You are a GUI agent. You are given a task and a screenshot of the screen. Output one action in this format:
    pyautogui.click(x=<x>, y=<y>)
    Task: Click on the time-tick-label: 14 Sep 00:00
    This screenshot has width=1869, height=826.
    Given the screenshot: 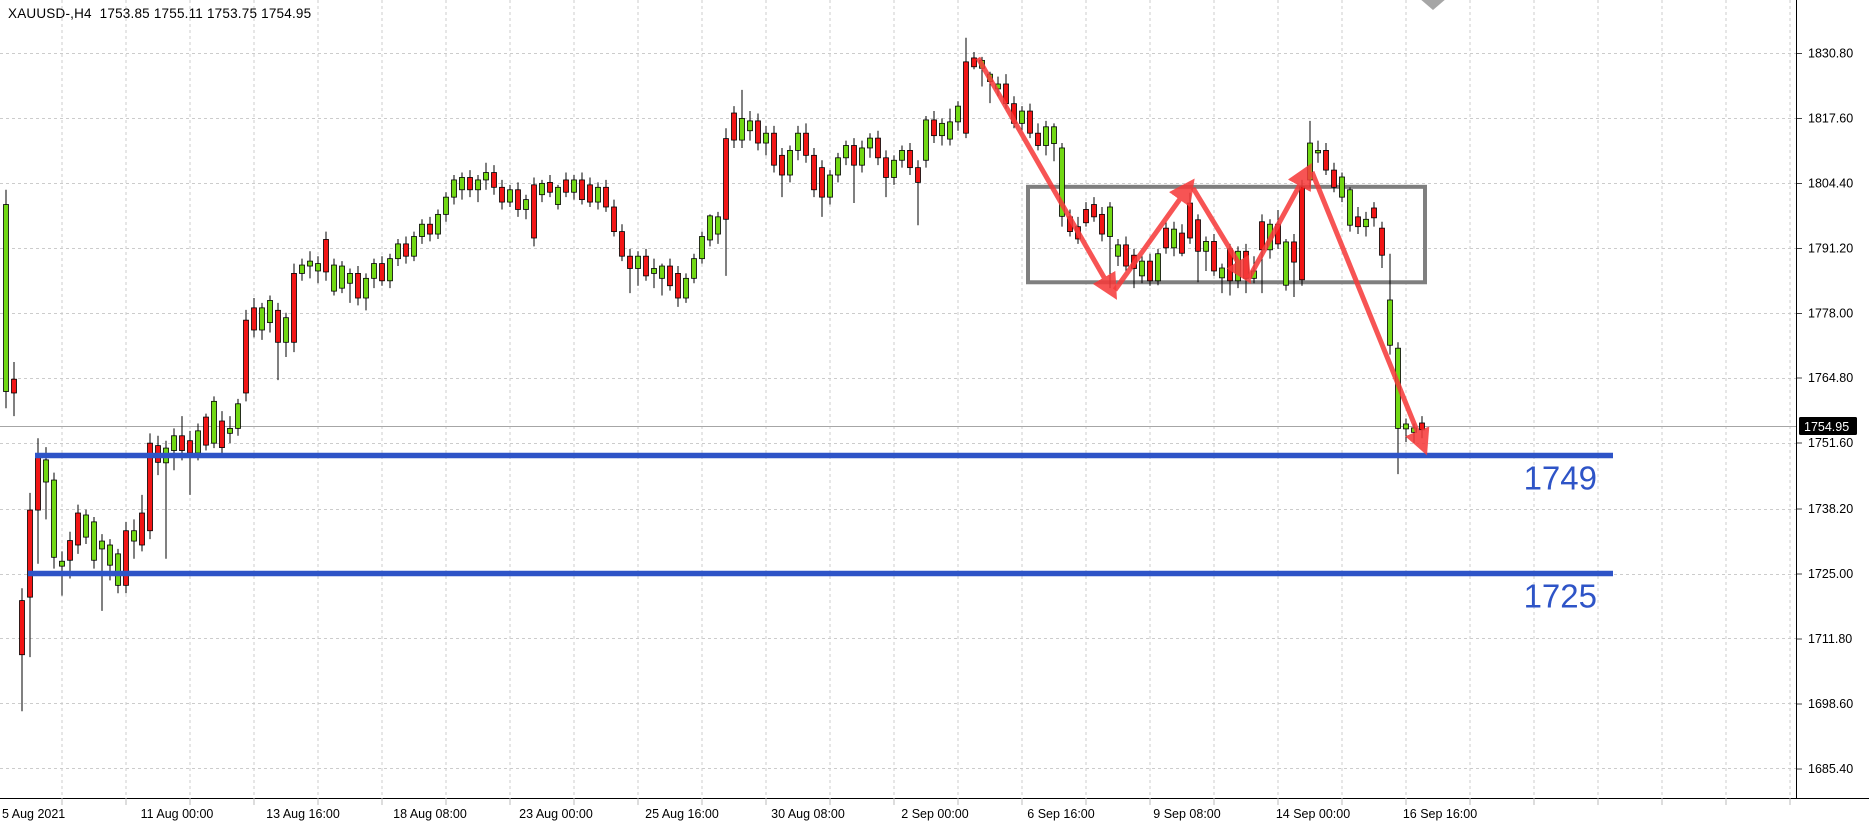 What is the action you would take?
    pyautogui.click(x=1313, y=814)
    